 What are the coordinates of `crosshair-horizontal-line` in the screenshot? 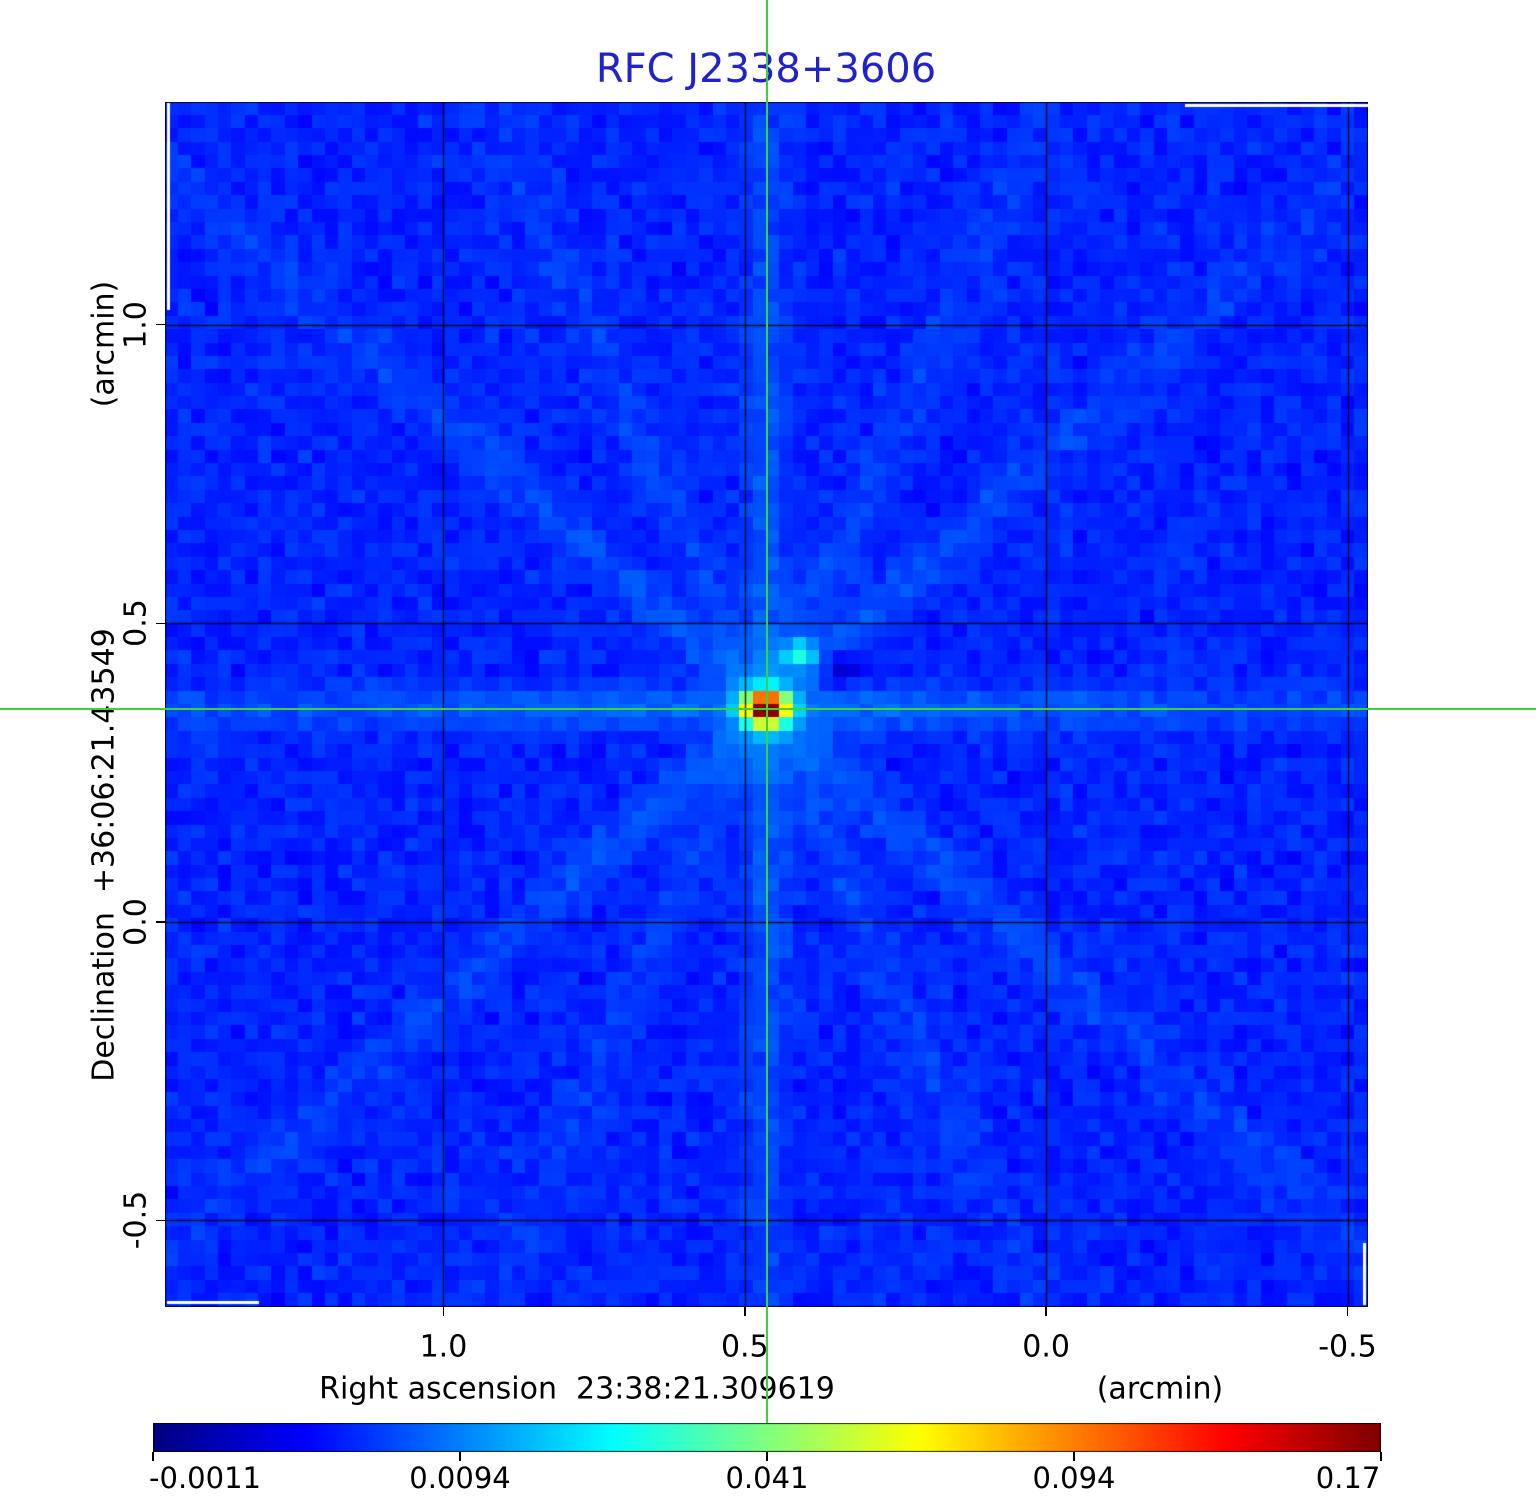 It's located at (768, 708).